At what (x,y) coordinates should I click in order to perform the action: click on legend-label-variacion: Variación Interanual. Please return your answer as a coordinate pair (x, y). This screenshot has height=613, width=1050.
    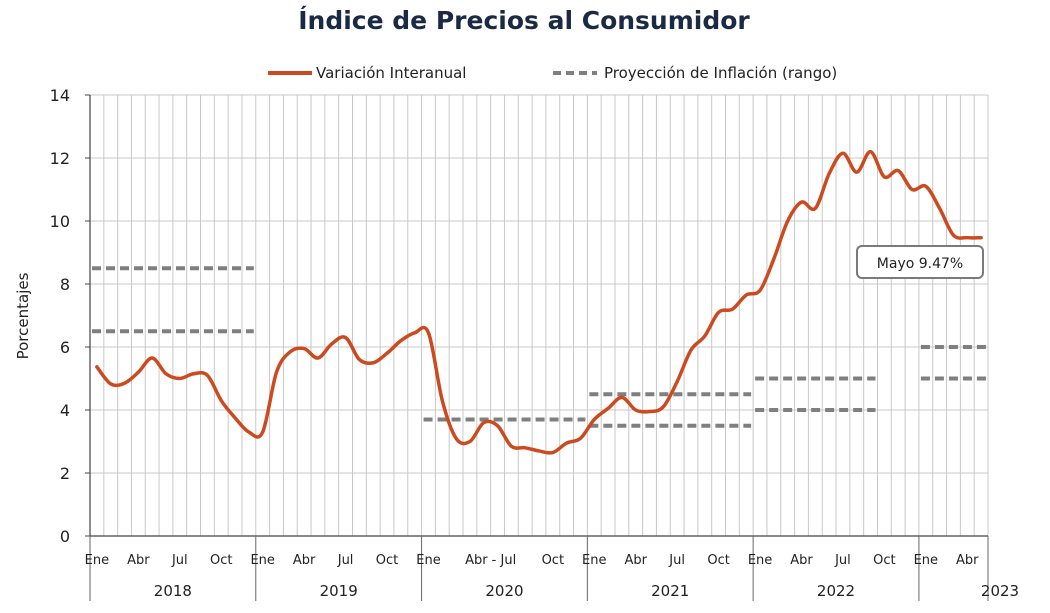
    Looking at the image, I should click on (391, 73).